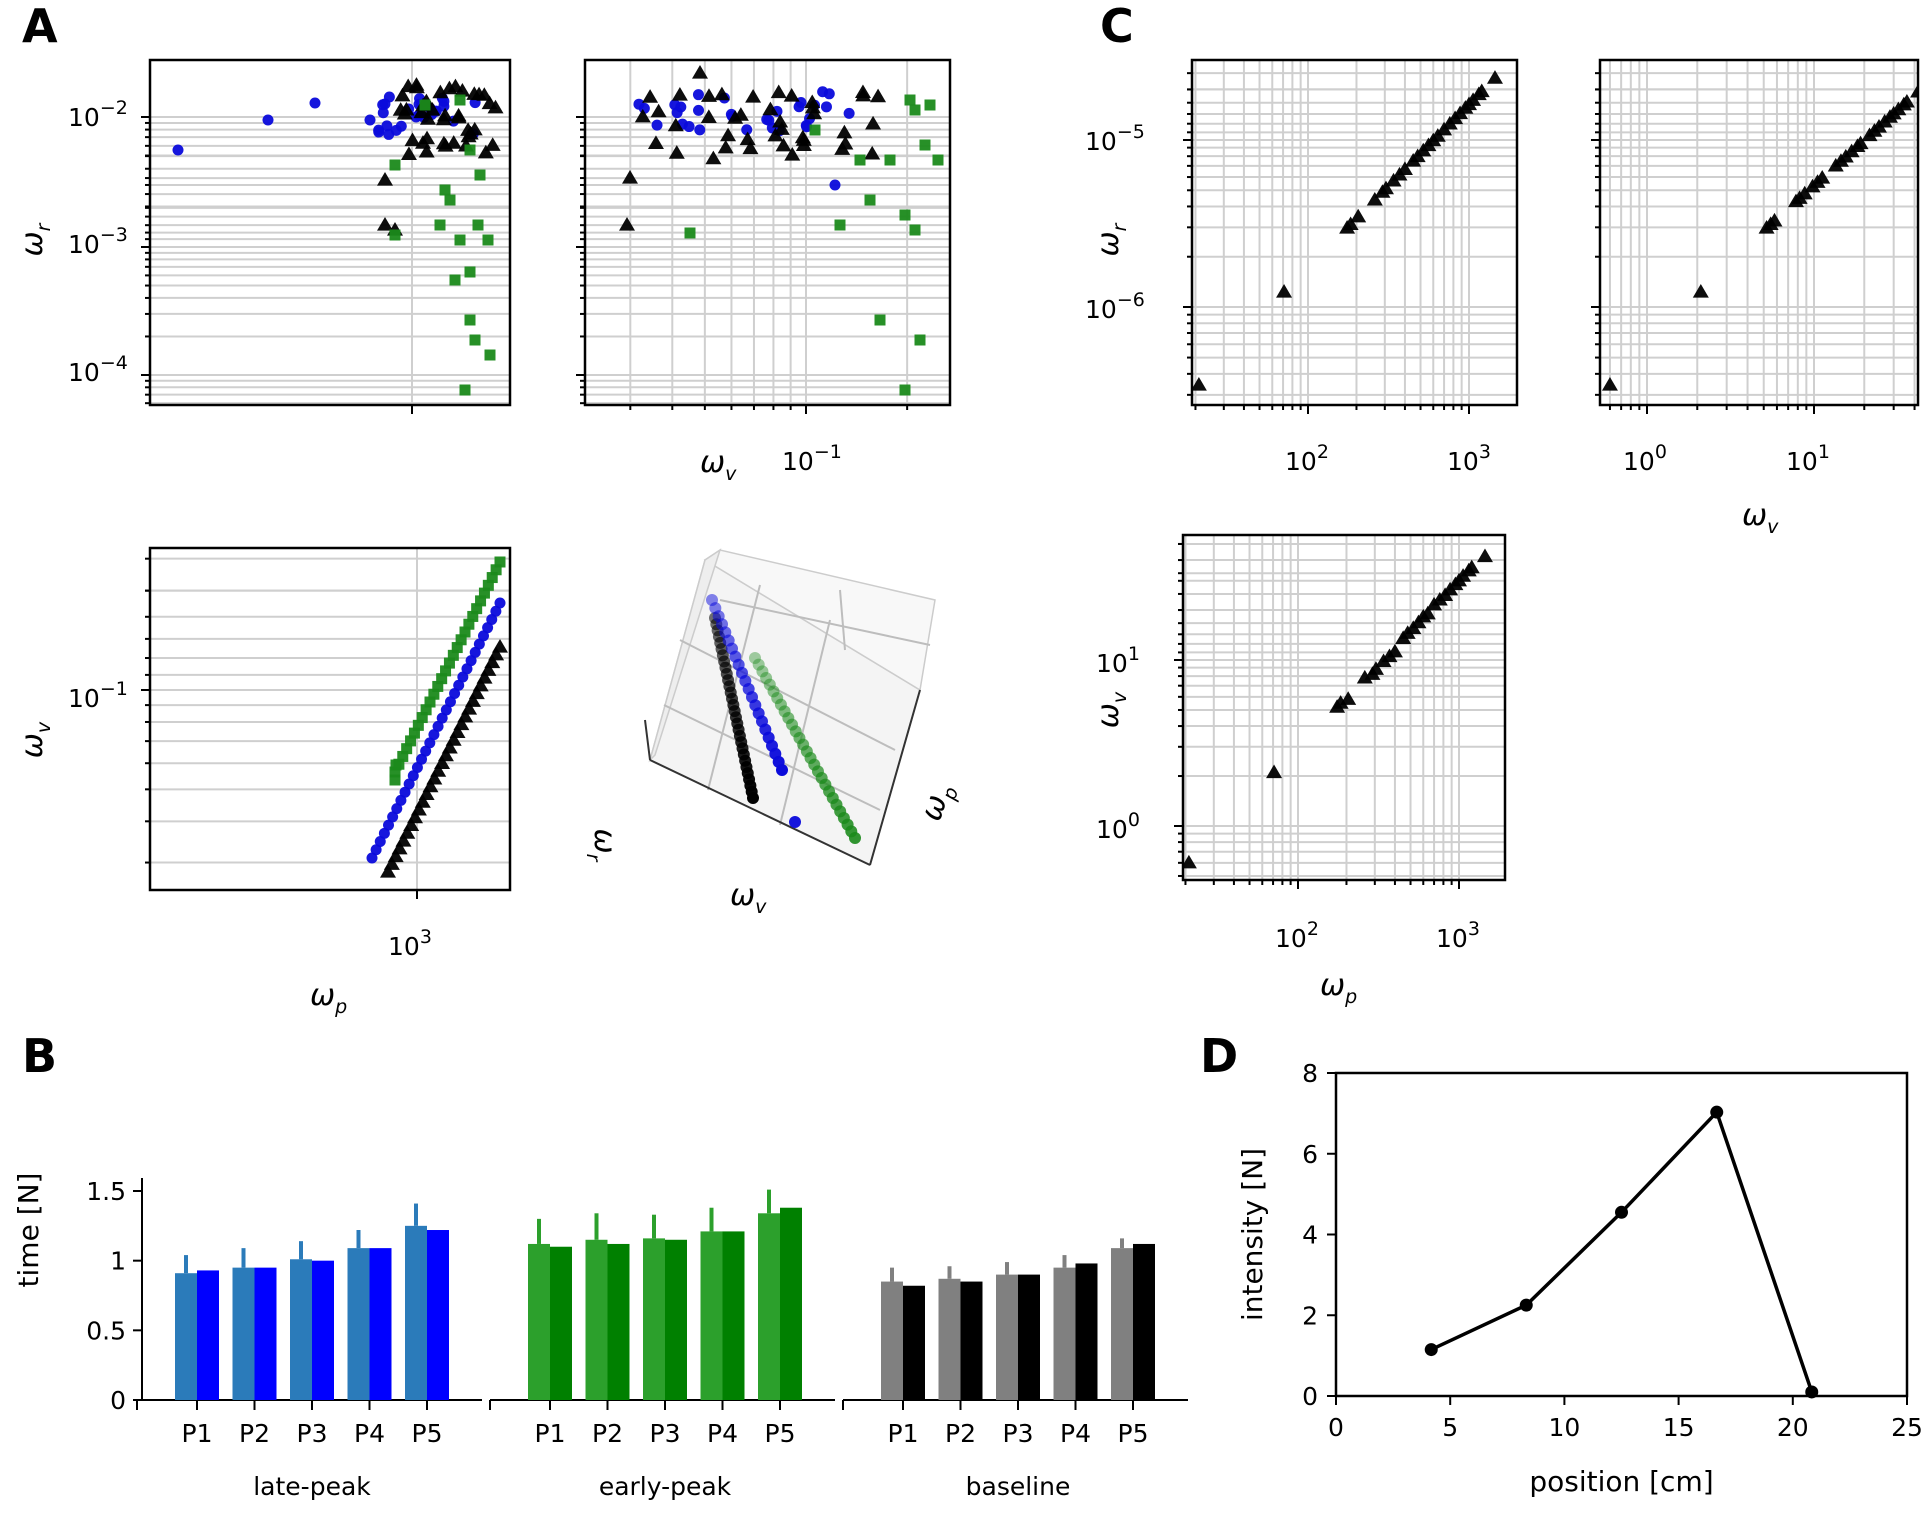 The image size is (1929, 1517). I want to click on 3d-label-v: ωv, so click(748, 898).